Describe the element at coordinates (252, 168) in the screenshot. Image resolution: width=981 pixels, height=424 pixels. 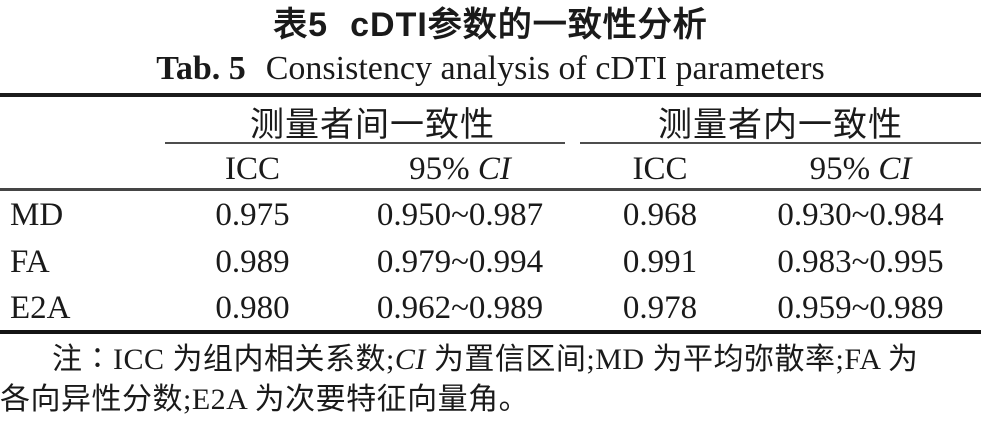
I see `col-header-icc-inter: ICC` at that location.